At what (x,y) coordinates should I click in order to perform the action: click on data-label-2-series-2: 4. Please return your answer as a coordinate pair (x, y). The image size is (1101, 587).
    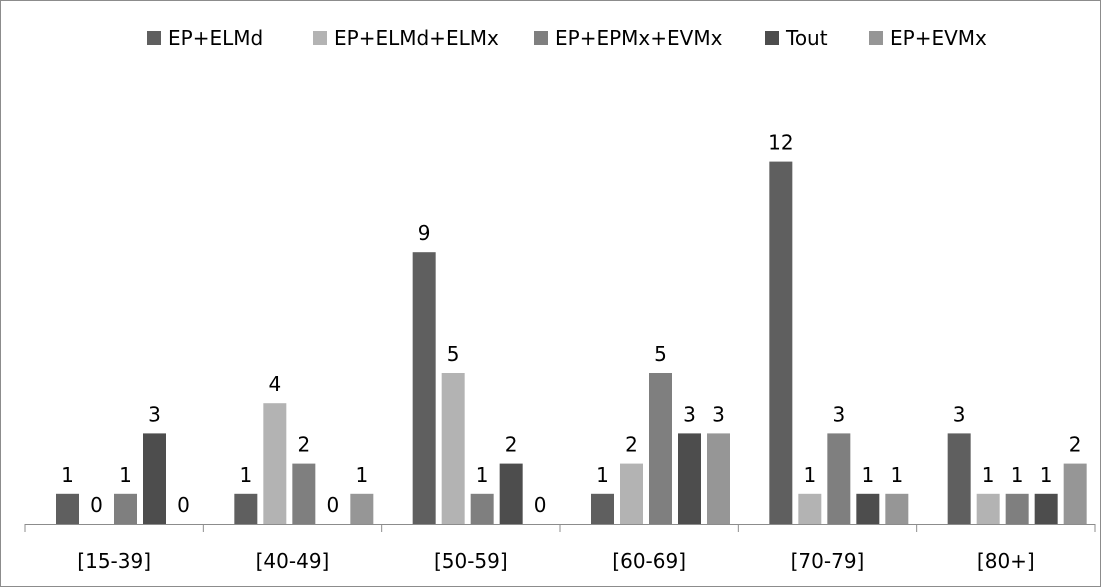
    Looking at the image, I should click on (274, 384).